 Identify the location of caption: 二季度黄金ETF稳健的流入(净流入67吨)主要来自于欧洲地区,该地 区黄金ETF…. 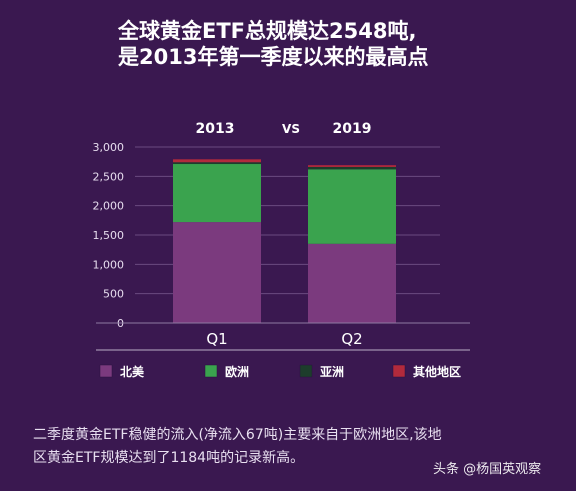
(293, 447).